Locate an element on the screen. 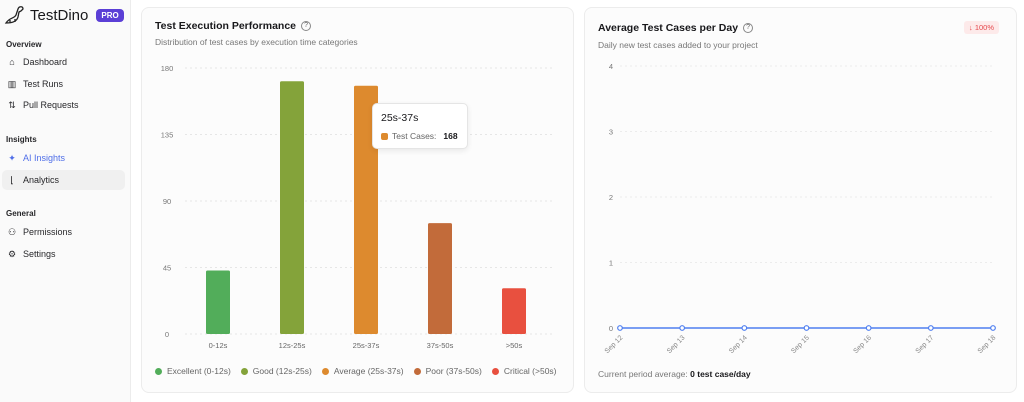  x-tick-label: Sep 14 is located at coordinates (738, 344).